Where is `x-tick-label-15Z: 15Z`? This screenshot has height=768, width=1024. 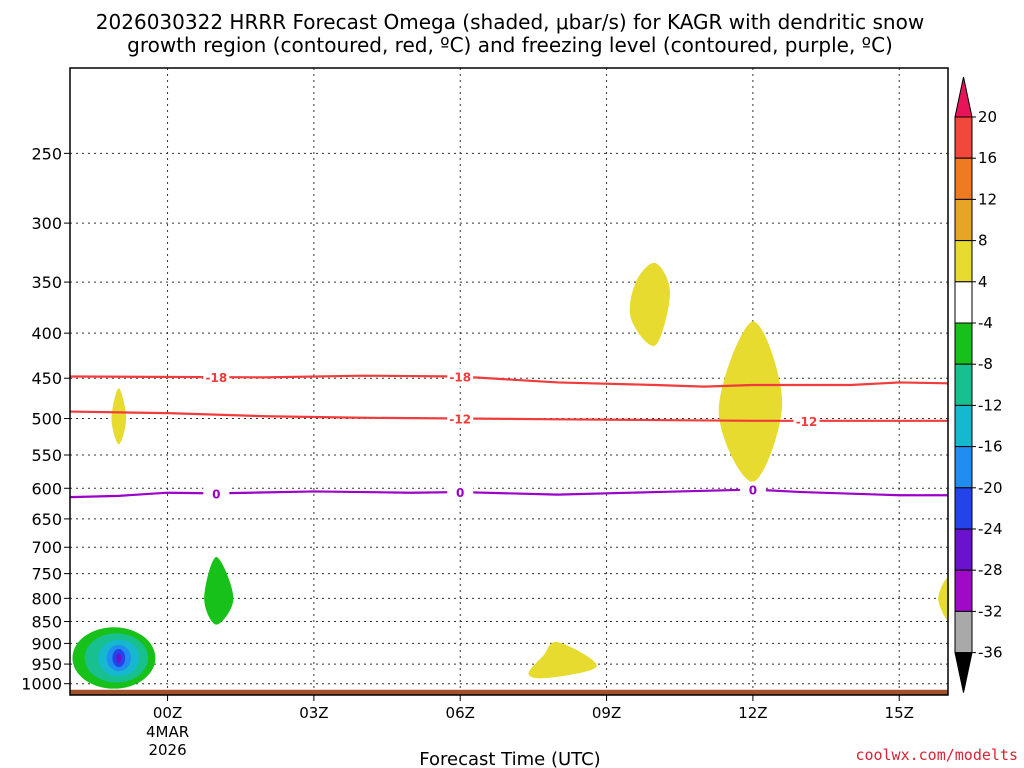 x-tick-label-15Z: 15Z is located at coordinates (899, 713).